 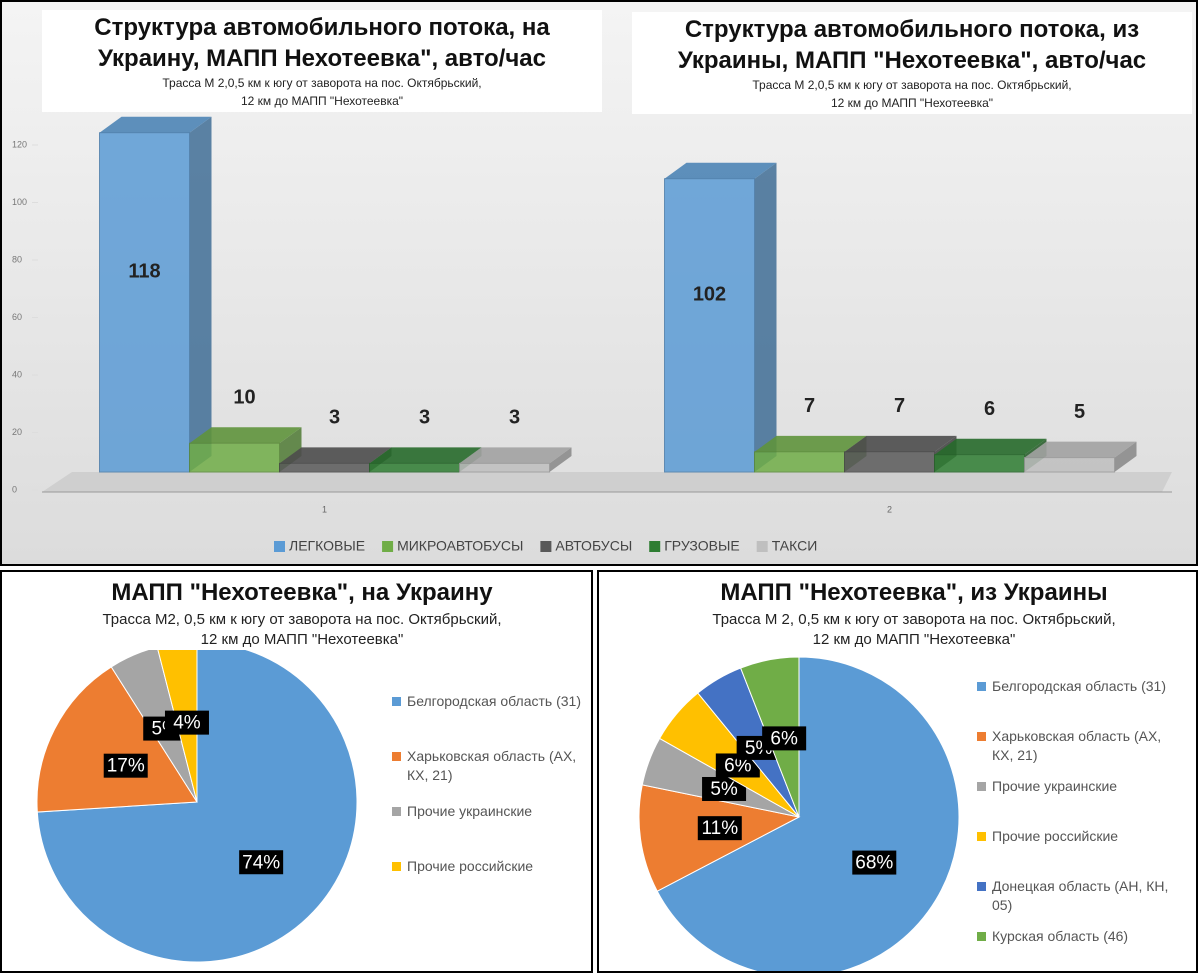 What do you see at coordinates (889, 509) in the screenshot?
I see `x-tick-label: 2` at bounding box center [889, 509].